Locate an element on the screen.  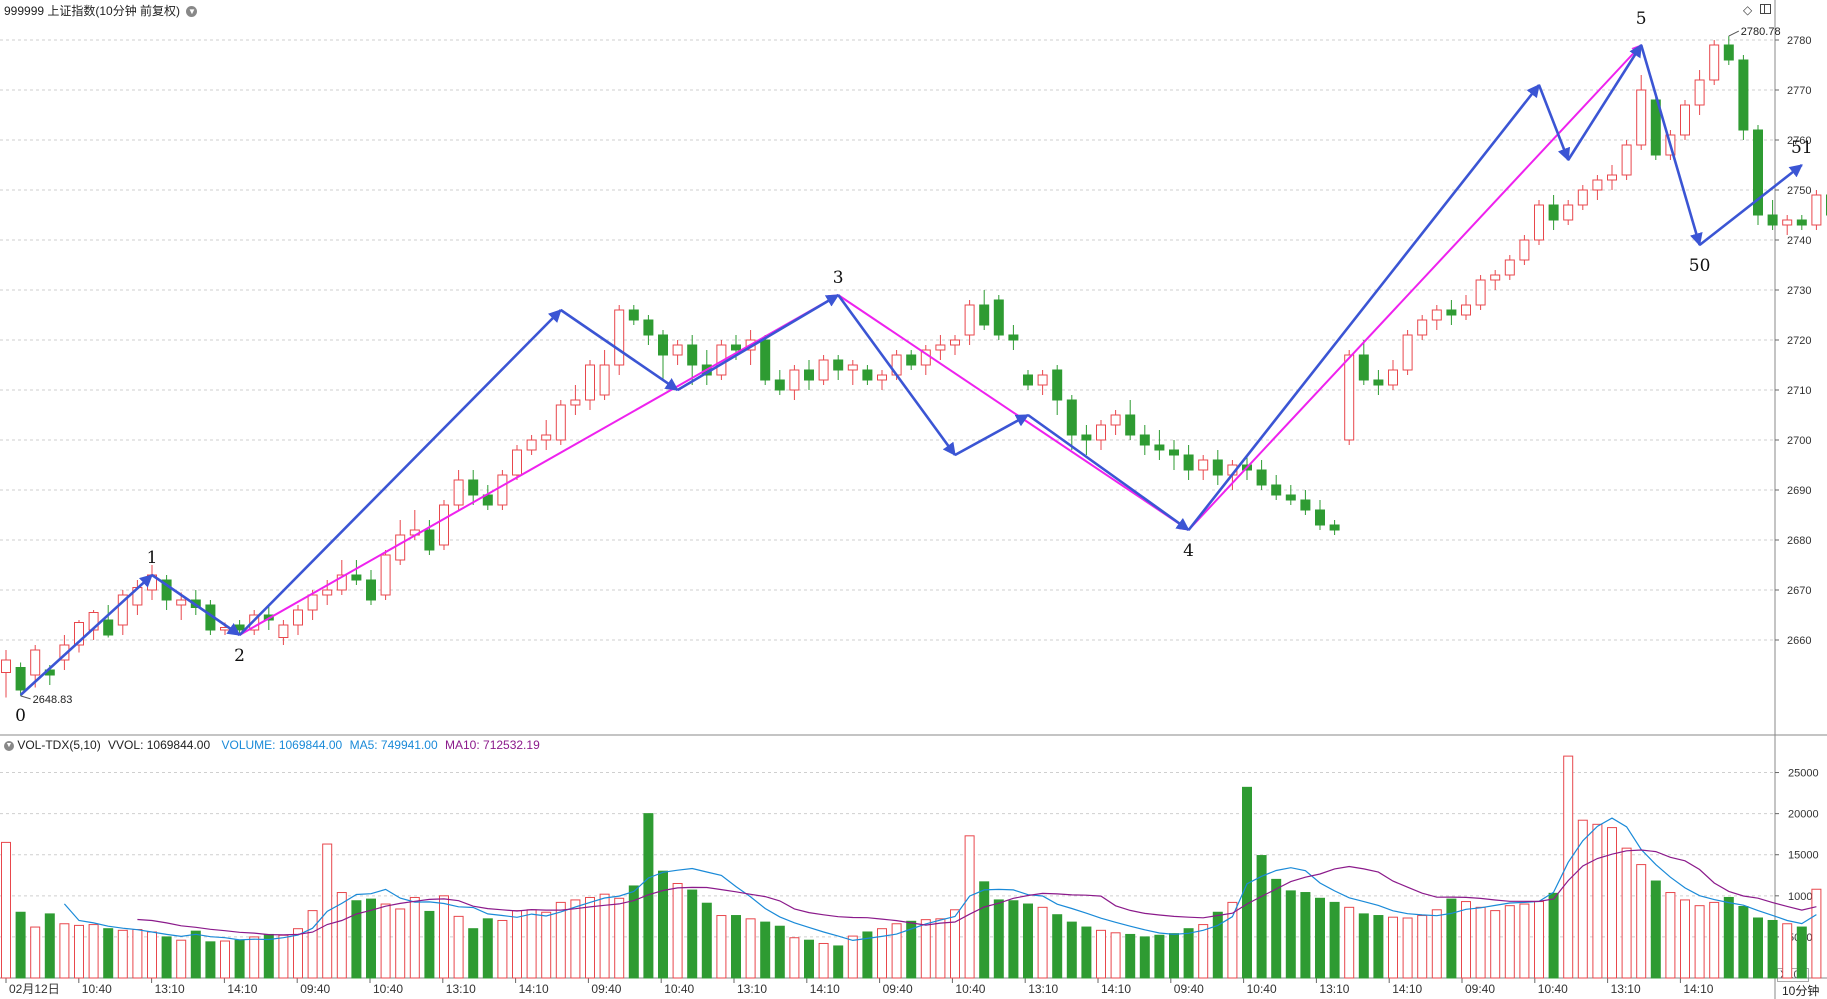
ma5-line is located at coordinates (940, 879).